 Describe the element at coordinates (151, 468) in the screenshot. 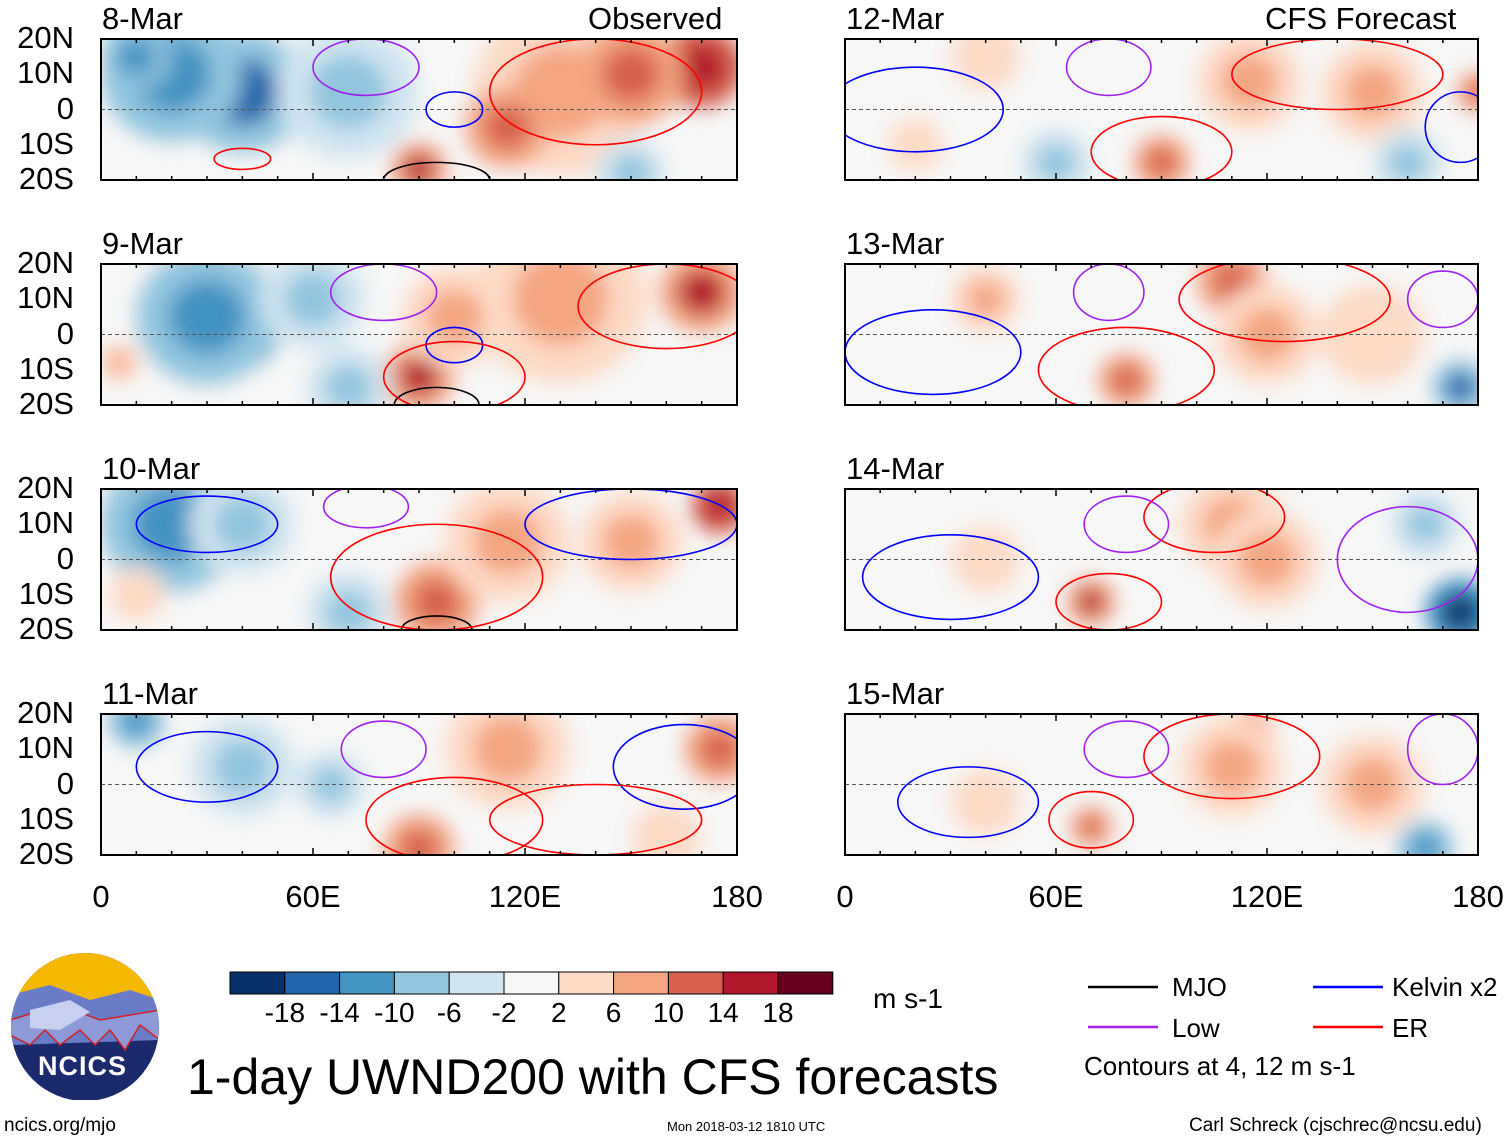

I see `panel-date: 10-Mar` at that location.